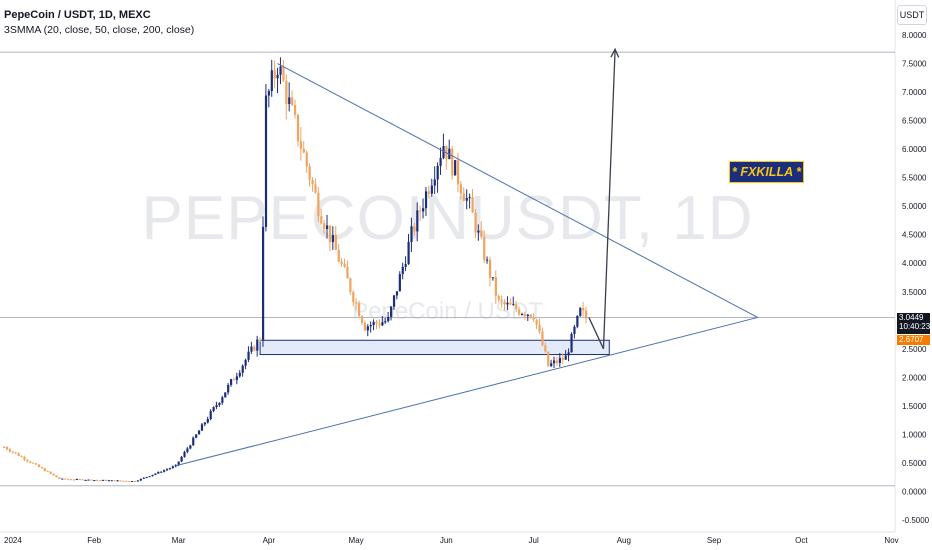  Describe the element at coordinates (913, 340) in the screenshot. I see `smma-price-tag: 2.6707` at that location.